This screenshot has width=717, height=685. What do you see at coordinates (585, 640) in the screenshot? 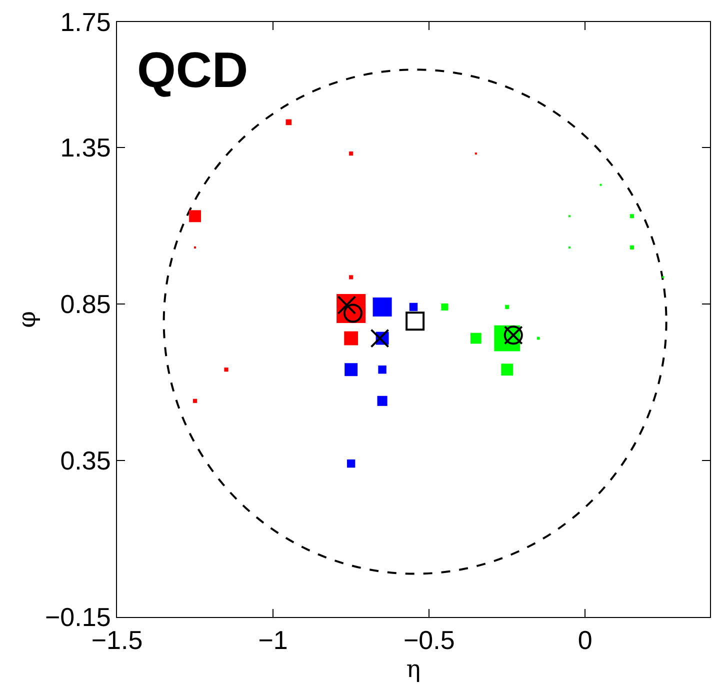
I see `x-tick-label: 0` at bounding box center [585, 640].